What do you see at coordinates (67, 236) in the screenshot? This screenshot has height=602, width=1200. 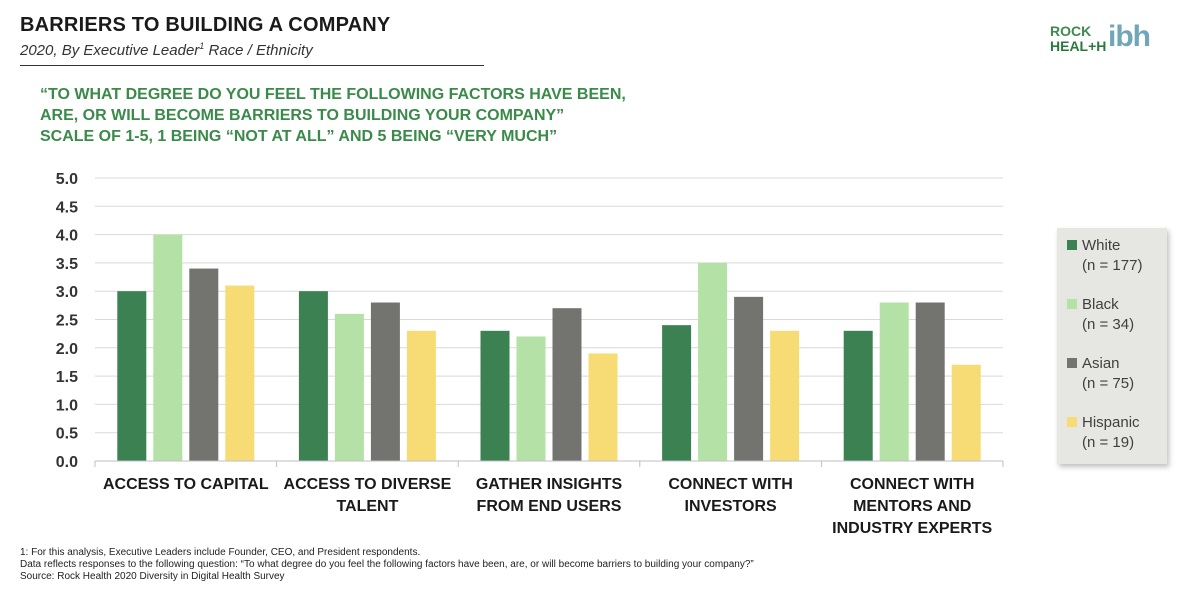 I see `y-tick-label: 4.0` at bounding box center [67, 236].